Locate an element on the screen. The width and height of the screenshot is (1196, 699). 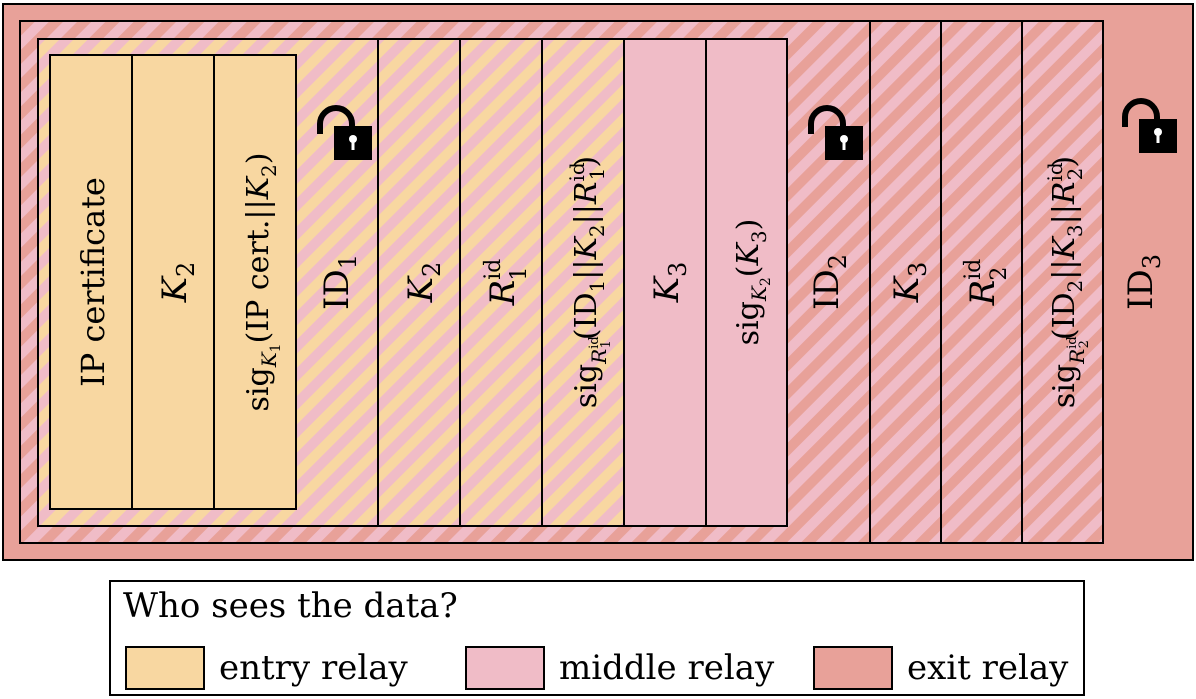
cell-ip-certificate is located at coordinates (91, 282).